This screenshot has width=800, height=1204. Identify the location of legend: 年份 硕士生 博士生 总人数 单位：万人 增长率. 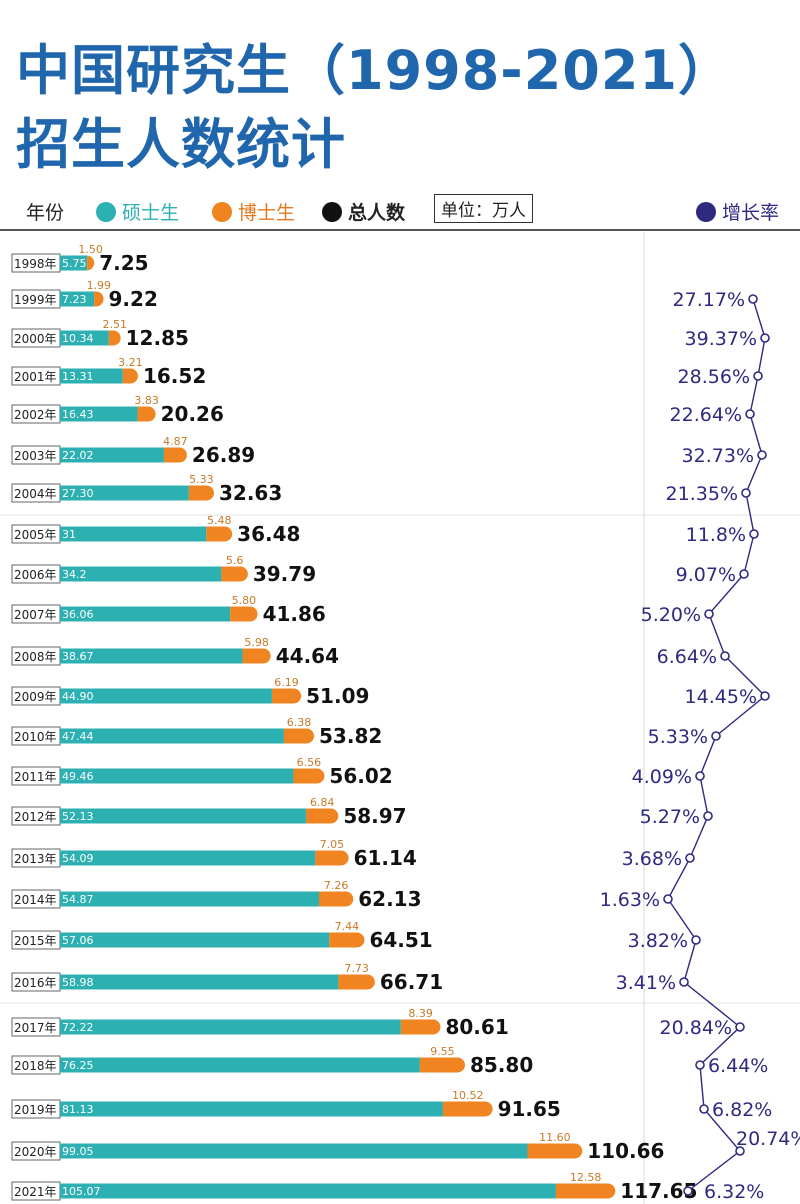
(400, 210).